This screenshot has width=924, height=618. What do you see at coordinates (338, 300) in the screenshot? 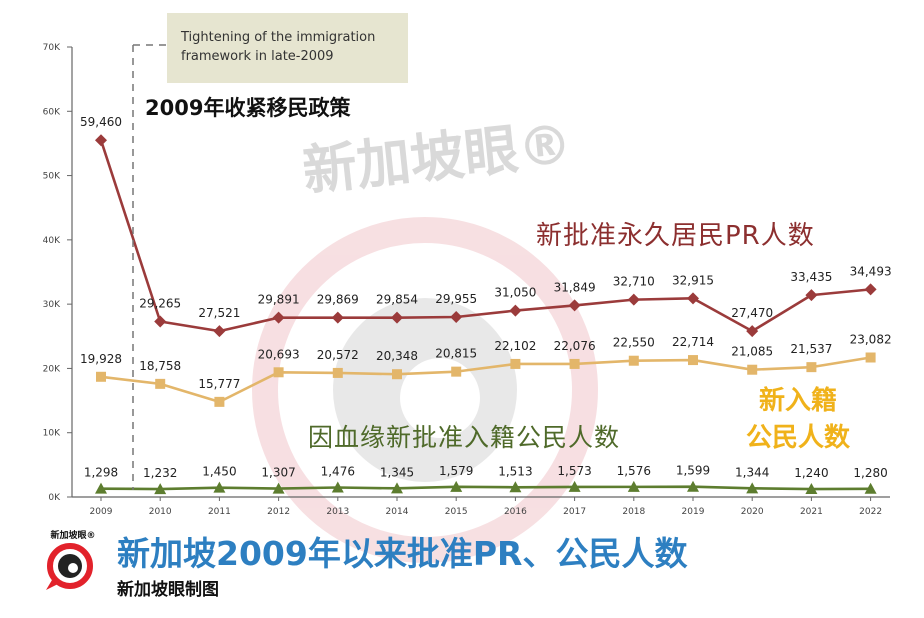
I see `data-label: 29,869` at bounding box center [338, 300].